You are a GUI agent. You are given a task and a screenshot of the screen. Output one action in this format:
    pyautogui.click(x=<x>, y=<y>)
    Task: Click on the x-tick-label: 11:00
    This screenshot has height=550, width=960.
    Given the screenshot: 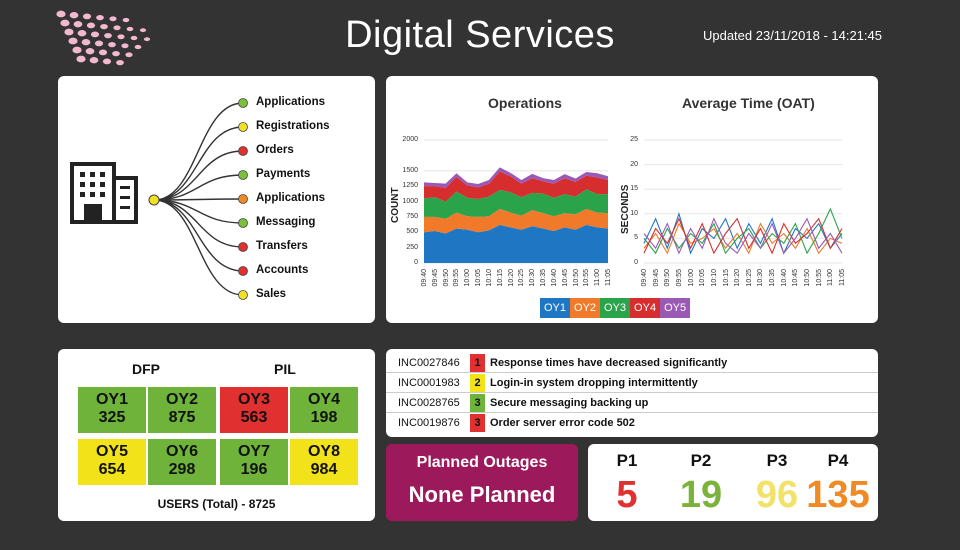 What is the action you would take?
    pyautogui.click(x=831, y=277)
    